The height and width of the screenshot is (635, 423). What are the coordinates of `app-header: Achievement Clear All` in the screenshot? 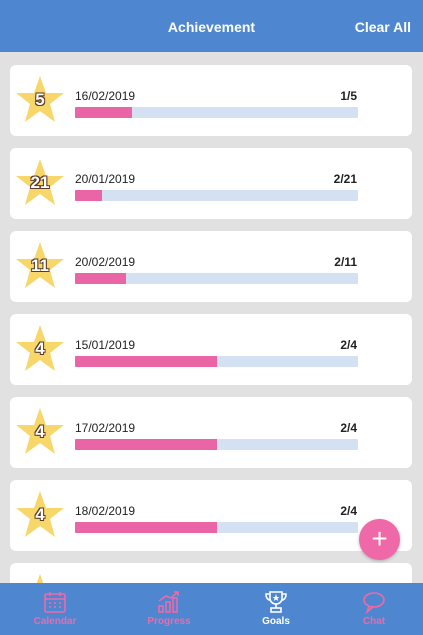 It's located at (211, 26).